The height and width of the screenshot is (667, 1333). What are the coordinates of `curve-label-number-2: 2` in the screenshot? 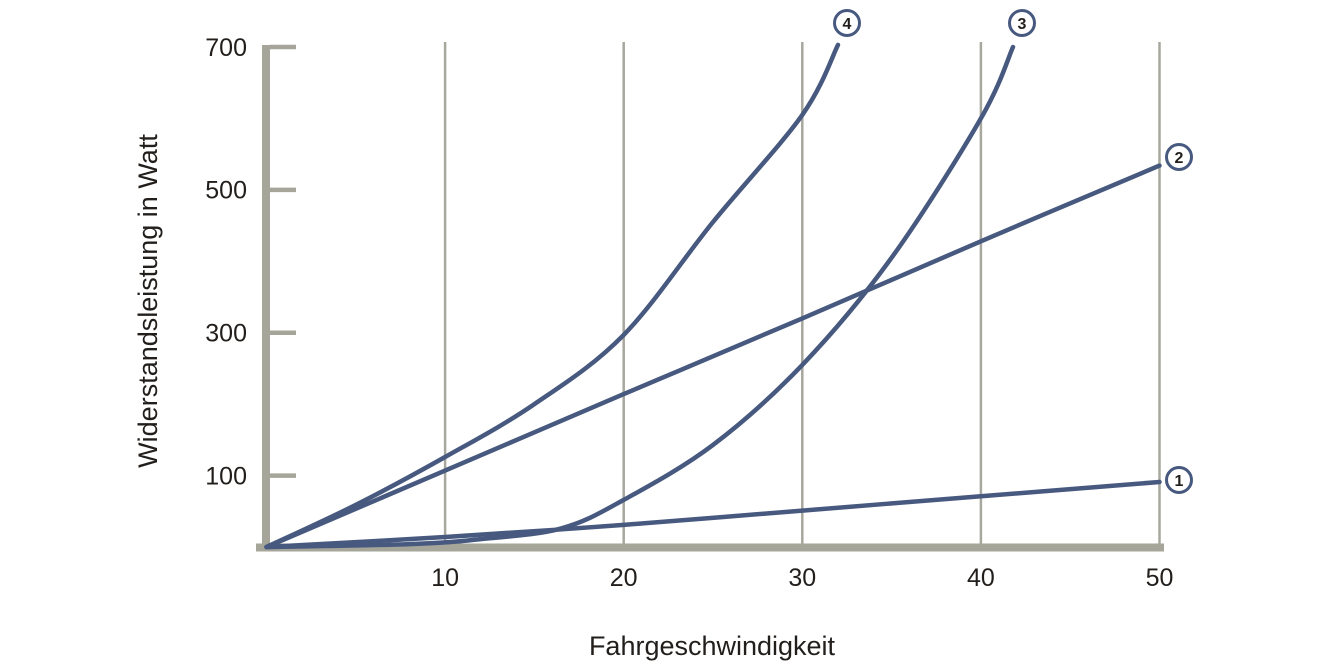 It's located at (1179, 158).